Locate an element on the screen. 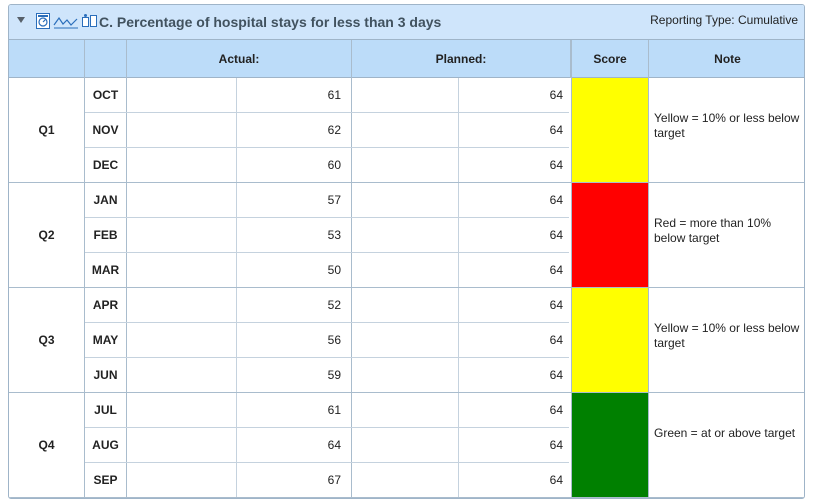 The height and width of the screenshot is (503, 818). header-month-blank is located at coordinates (106, 59).